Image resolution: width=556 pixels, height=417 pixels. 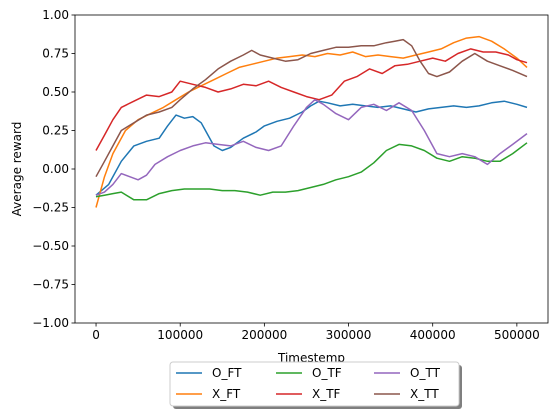 I want to click on x-tick-label: 400000, so click(x=433, y=335).